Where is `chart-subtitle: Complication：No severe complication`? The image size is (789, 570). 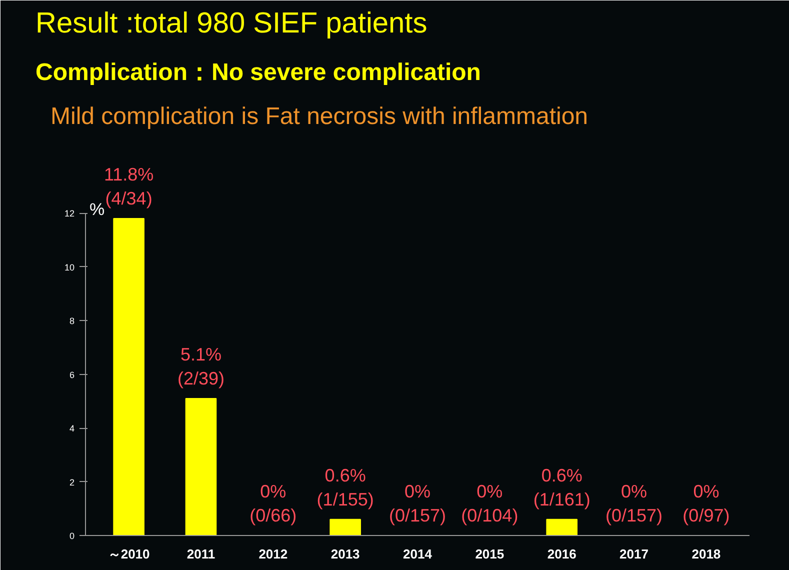
chart-subtitle: Complication：No severe complication is located at coordinates (258, 72).